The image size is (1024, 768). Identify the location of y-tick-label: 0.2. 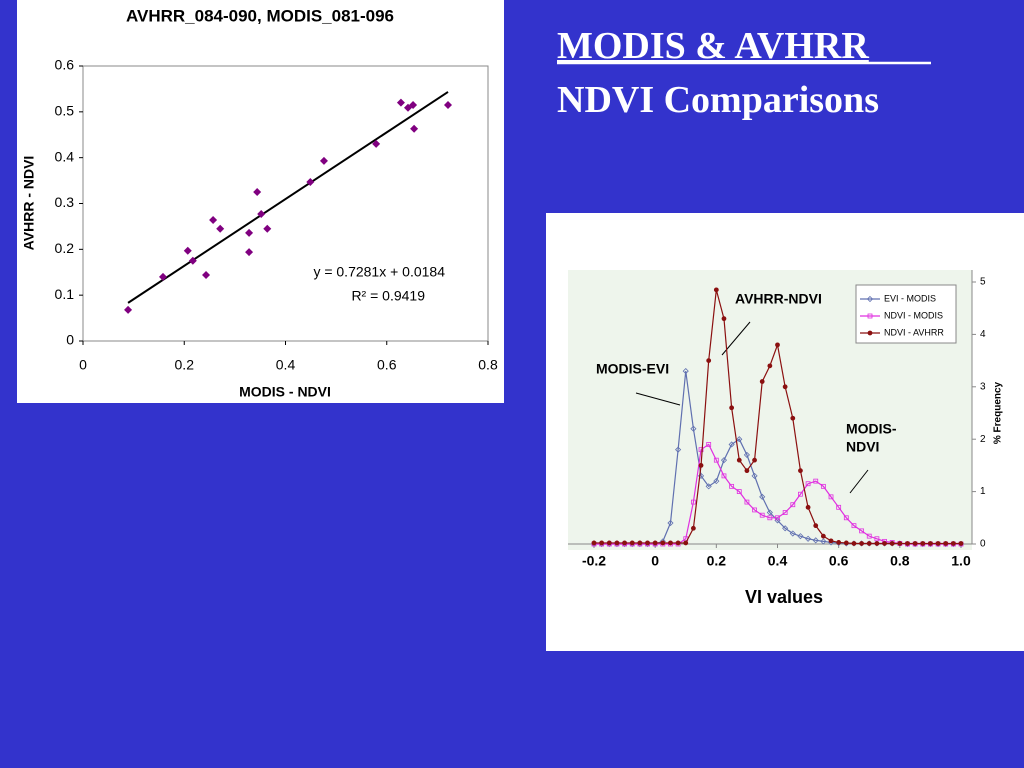
(65, 248).